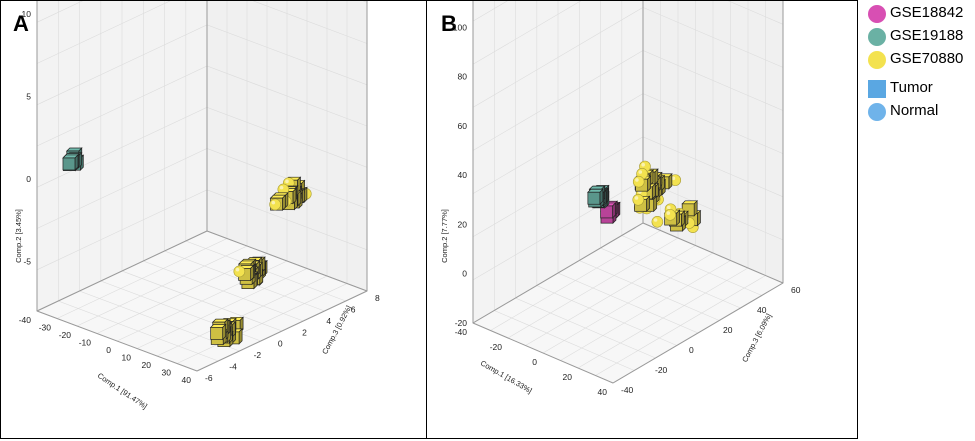 The width and height of the screenshot is (975, 441). Describe the element at coordinates (911, 87) in the screenshot. I see `legend-label-tumor: Tumor` at that location.